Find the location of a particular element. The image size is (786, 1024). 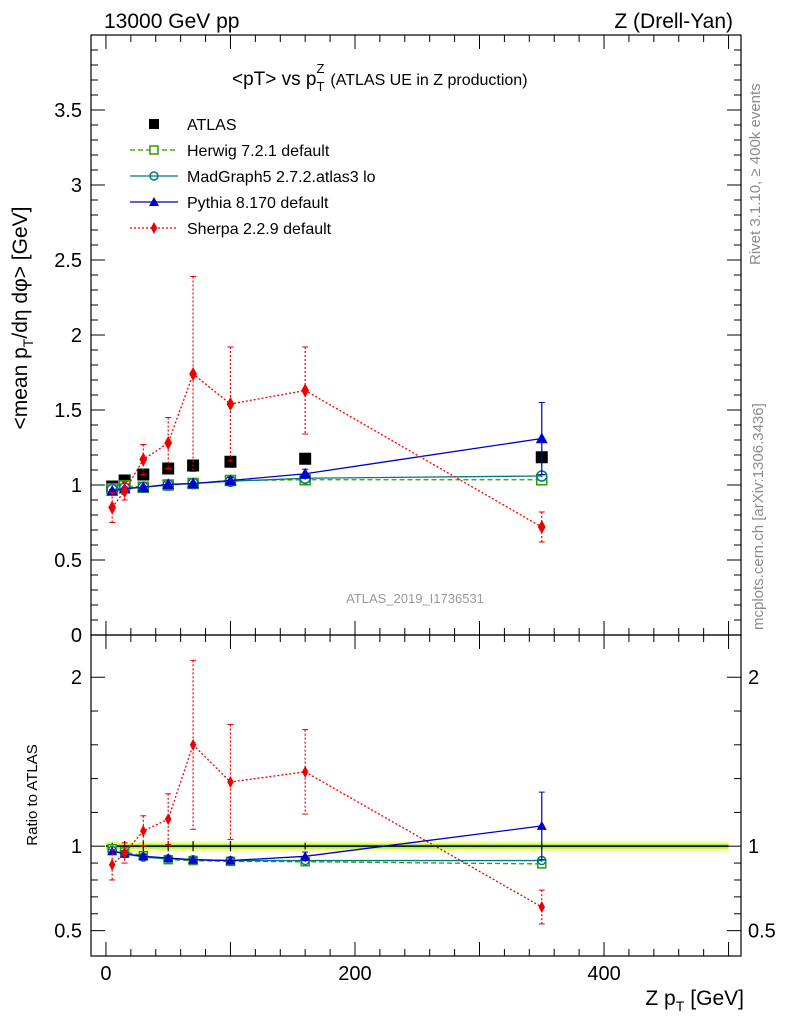

x-tick-label: 400 is located at coordinates (603, 974).